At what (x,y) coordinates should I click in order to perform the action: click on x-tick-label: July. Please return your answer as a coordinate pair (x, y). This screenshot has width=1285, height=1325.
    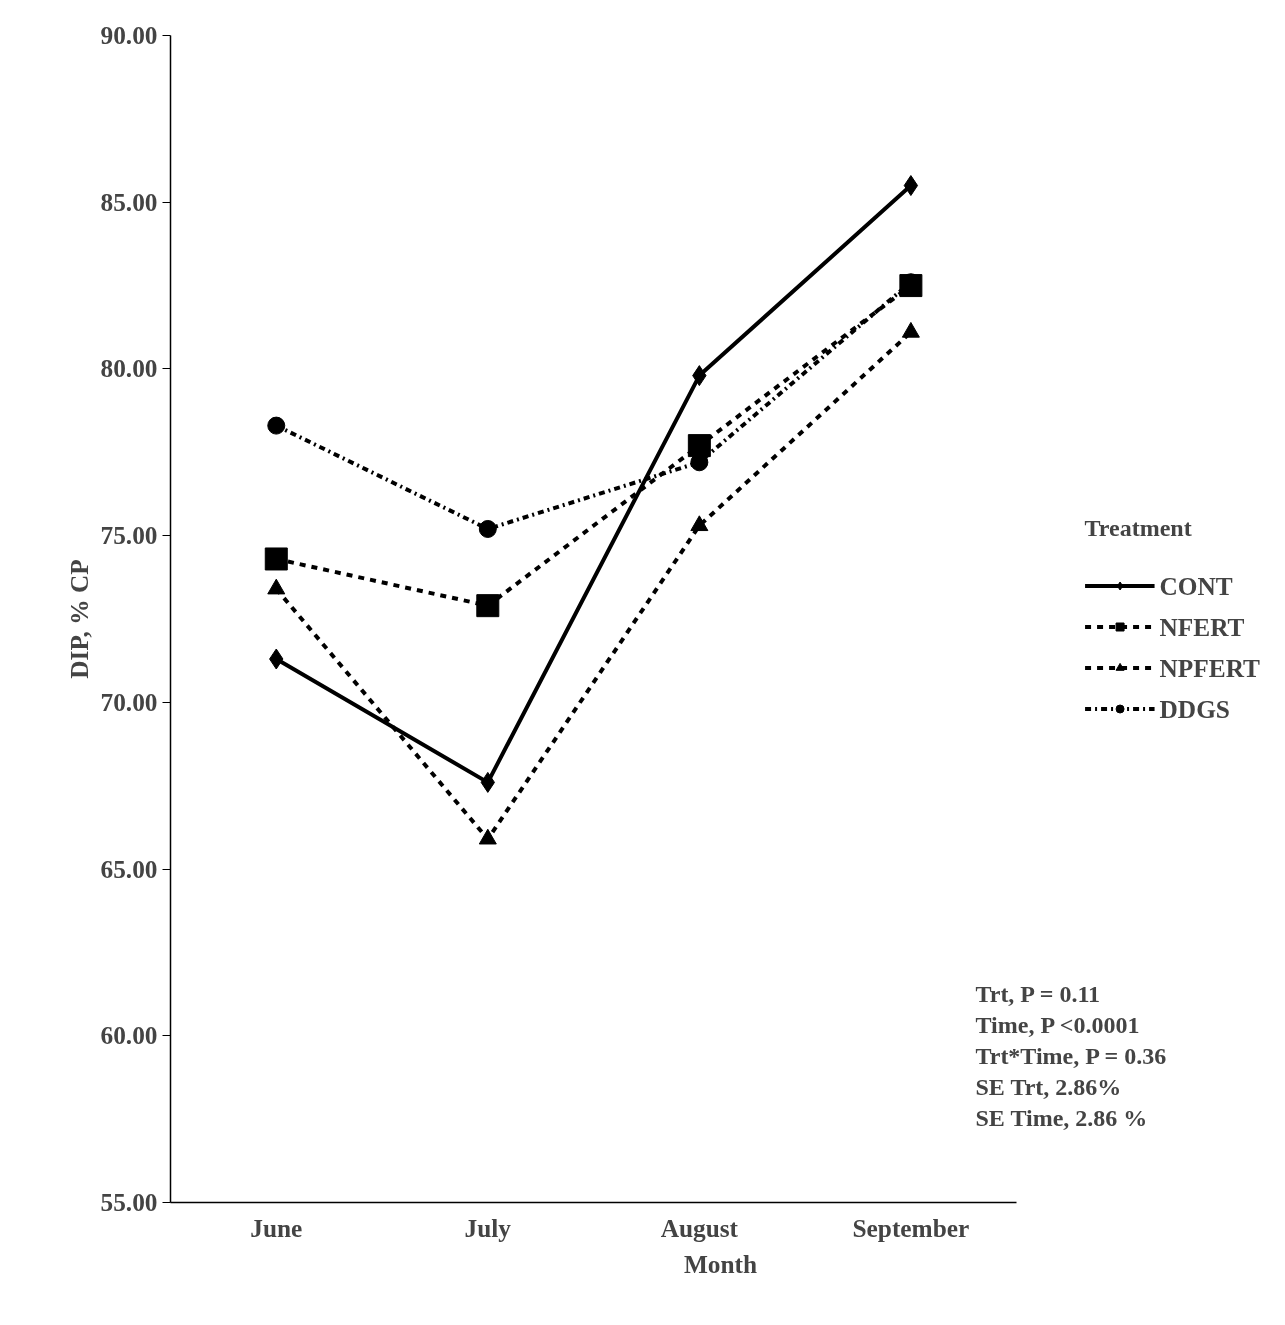
    Looking at the image, I should click on (488, 1227).